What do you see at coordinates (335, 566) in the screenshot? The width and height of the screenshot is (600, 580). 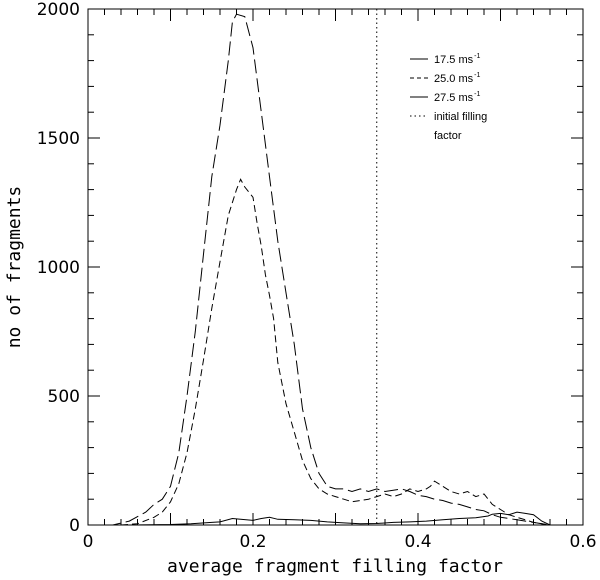 I see `x-axis-title: average fragment filling factor` at bounding box center [335, 566].